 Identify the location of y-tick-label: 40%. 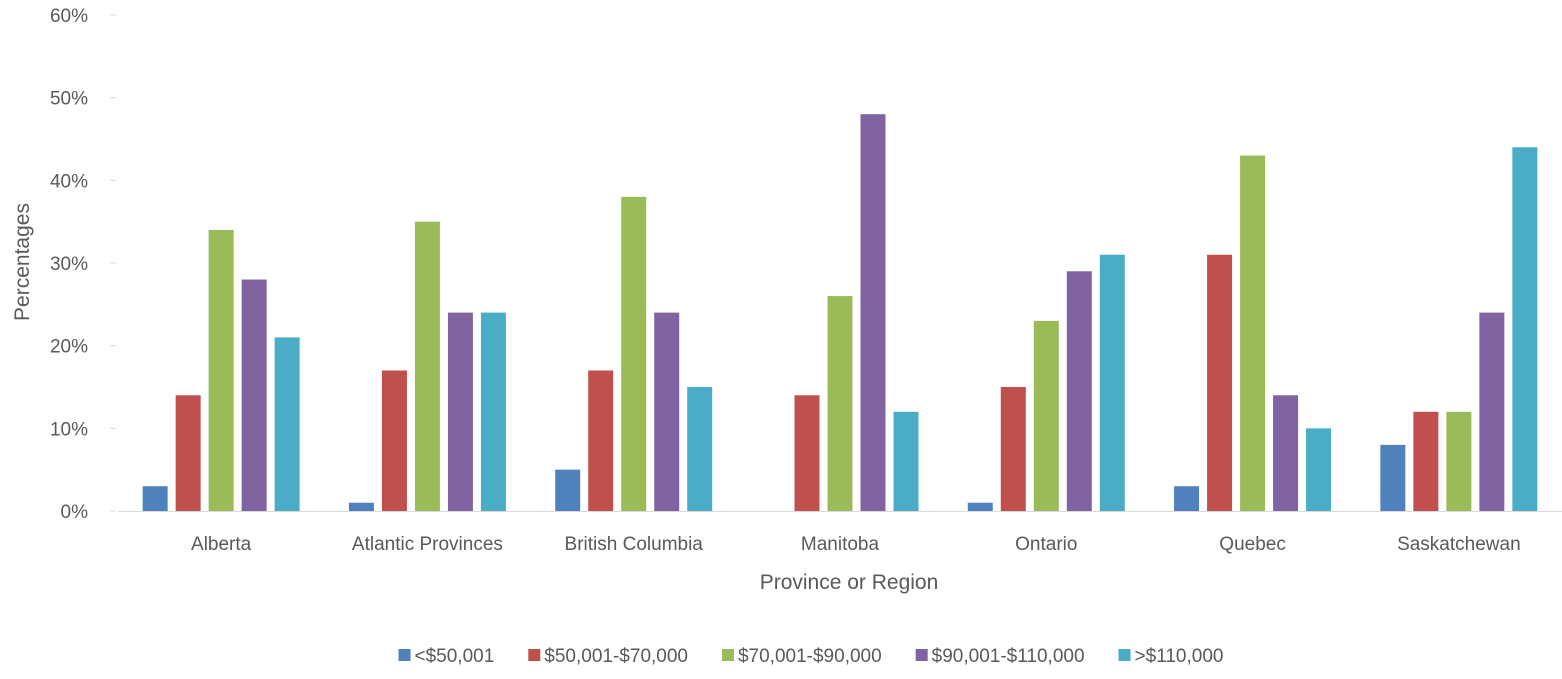
(69, 181).